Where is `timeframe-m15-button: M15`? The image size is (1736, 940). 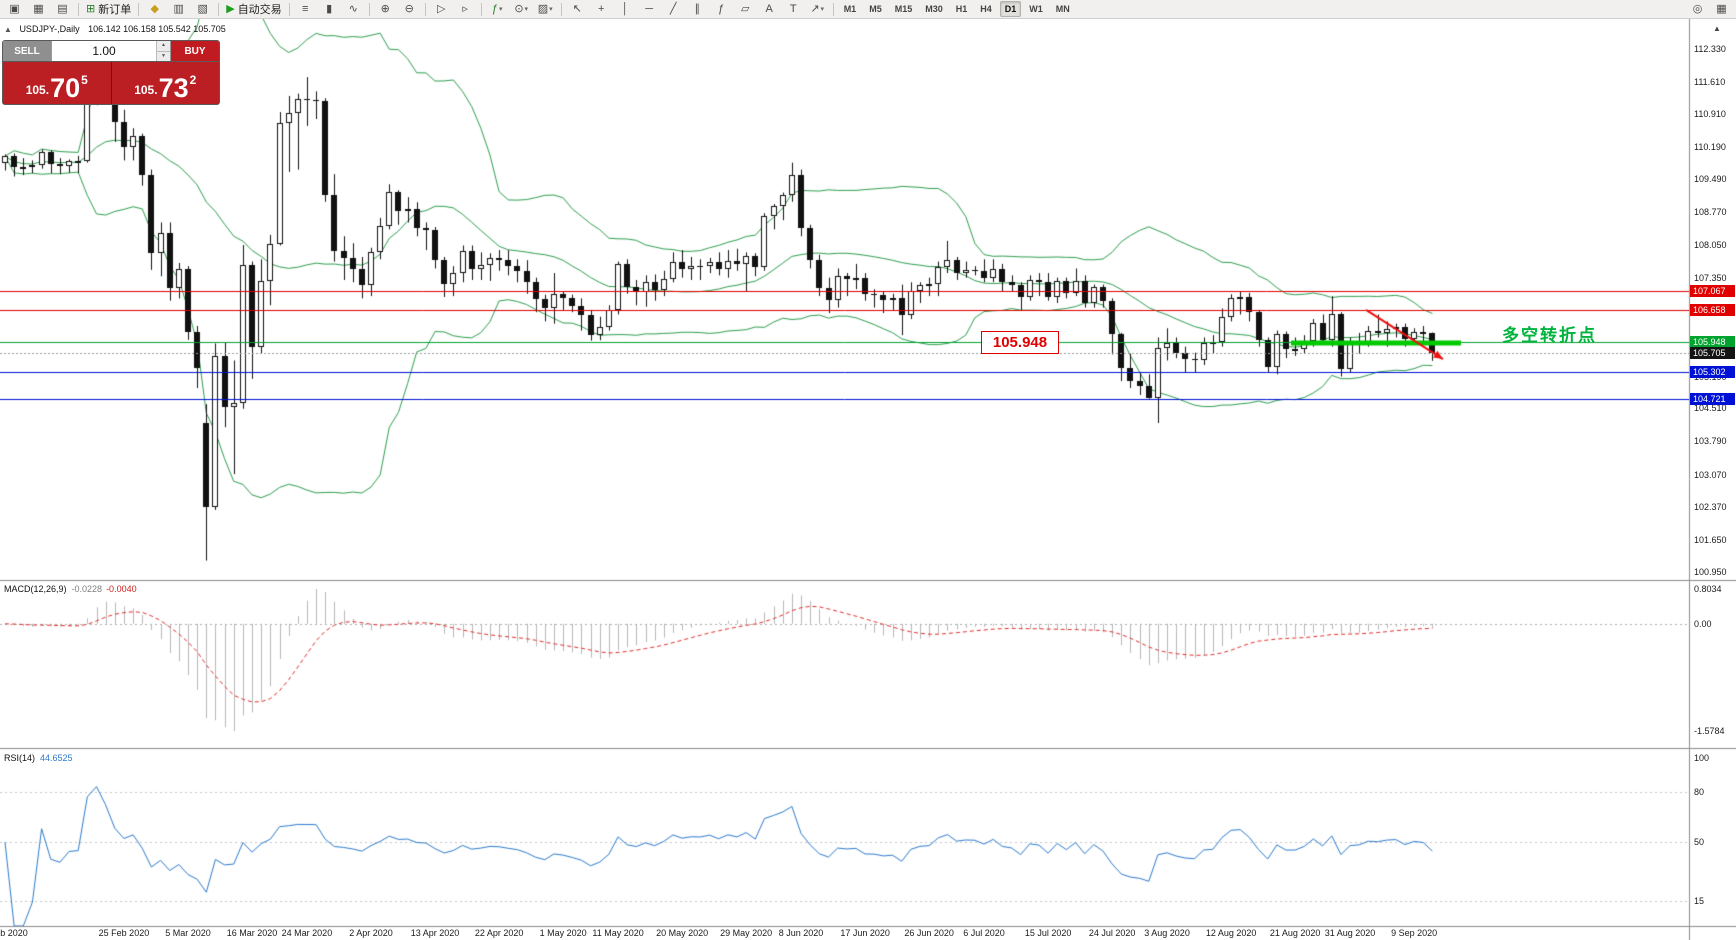
timeframe-m15-button: M15 is located at coordinates (903, 9).